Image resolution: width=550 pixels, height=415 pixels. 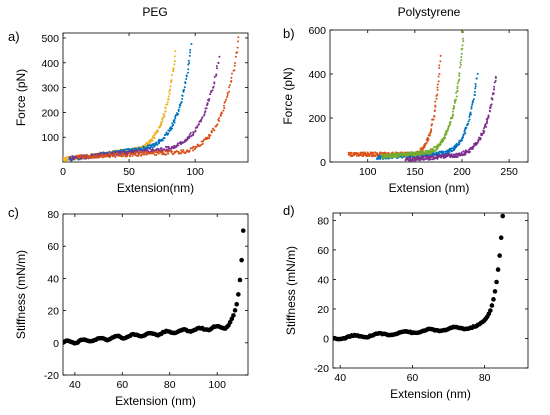 What do you see at coordinates (53, 247) in the screenshot?
I see `y-tick-label: 60` at bounding box center [53, 247].